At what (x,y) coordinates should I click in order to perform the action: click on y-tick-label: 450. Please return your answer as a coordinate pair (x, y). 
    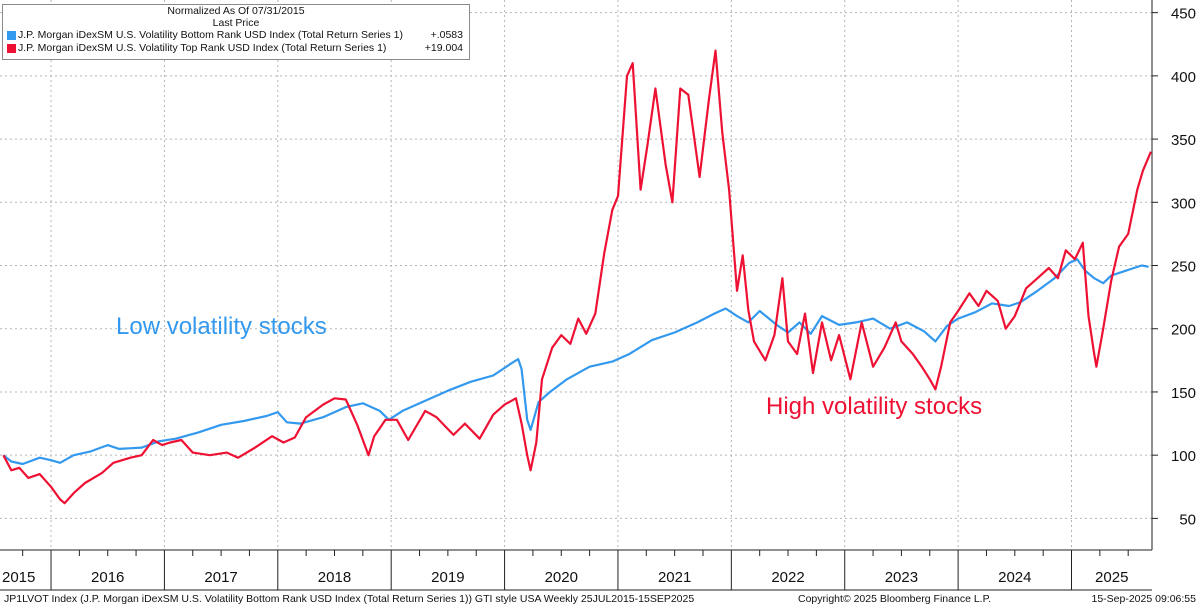
    Looking at the image, I should click on (1183, 14).